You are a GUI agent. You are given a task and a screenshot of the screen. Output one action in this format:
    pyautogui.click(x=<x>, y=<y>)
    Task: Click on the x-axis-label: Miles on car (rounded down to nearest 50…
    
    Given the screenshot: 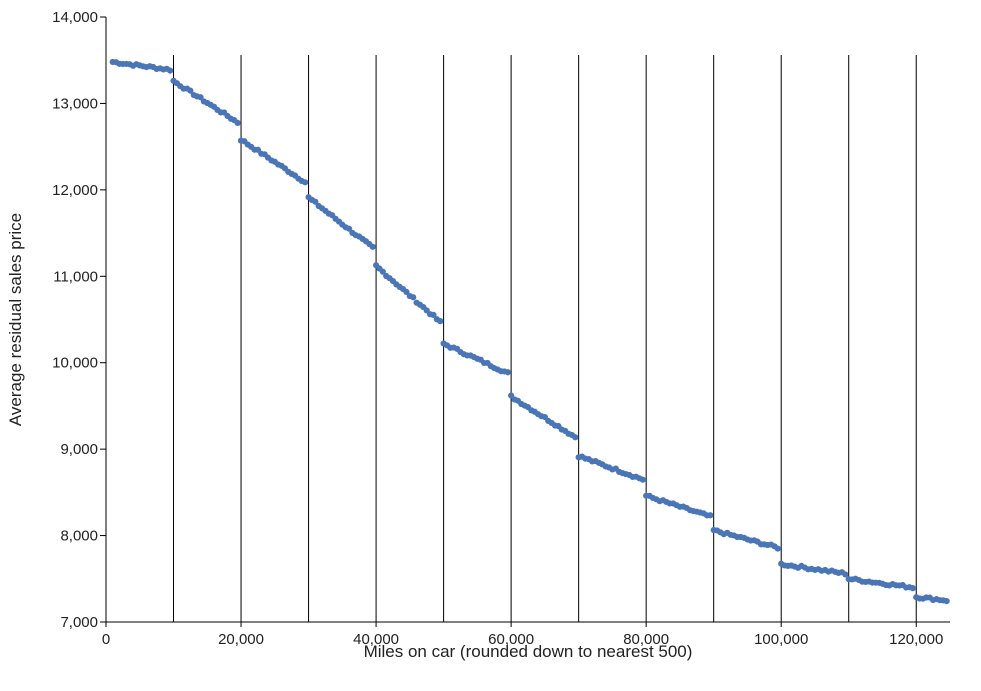 What is the action you would take?
    pyautogui.click(x=528, y=651)
    